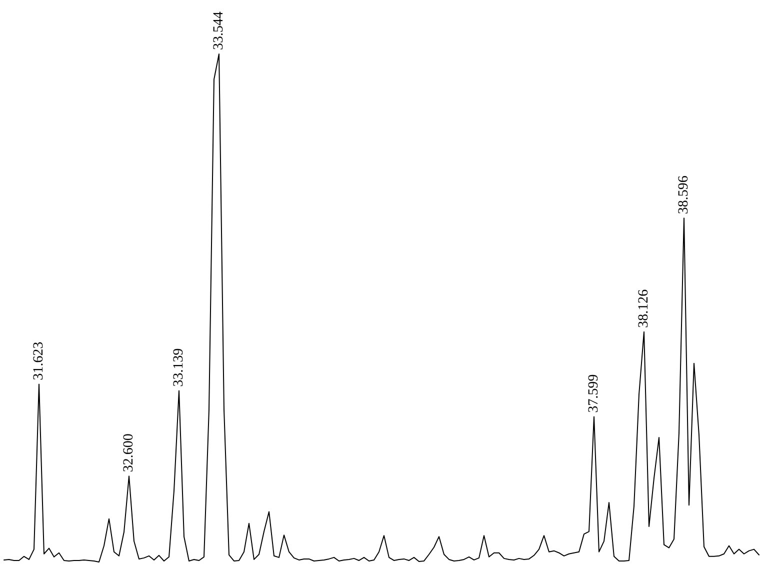 Image resolution: width=760 pixels, height=565 pixels. I want to click on annotation: 33.544, so click(219, 31).